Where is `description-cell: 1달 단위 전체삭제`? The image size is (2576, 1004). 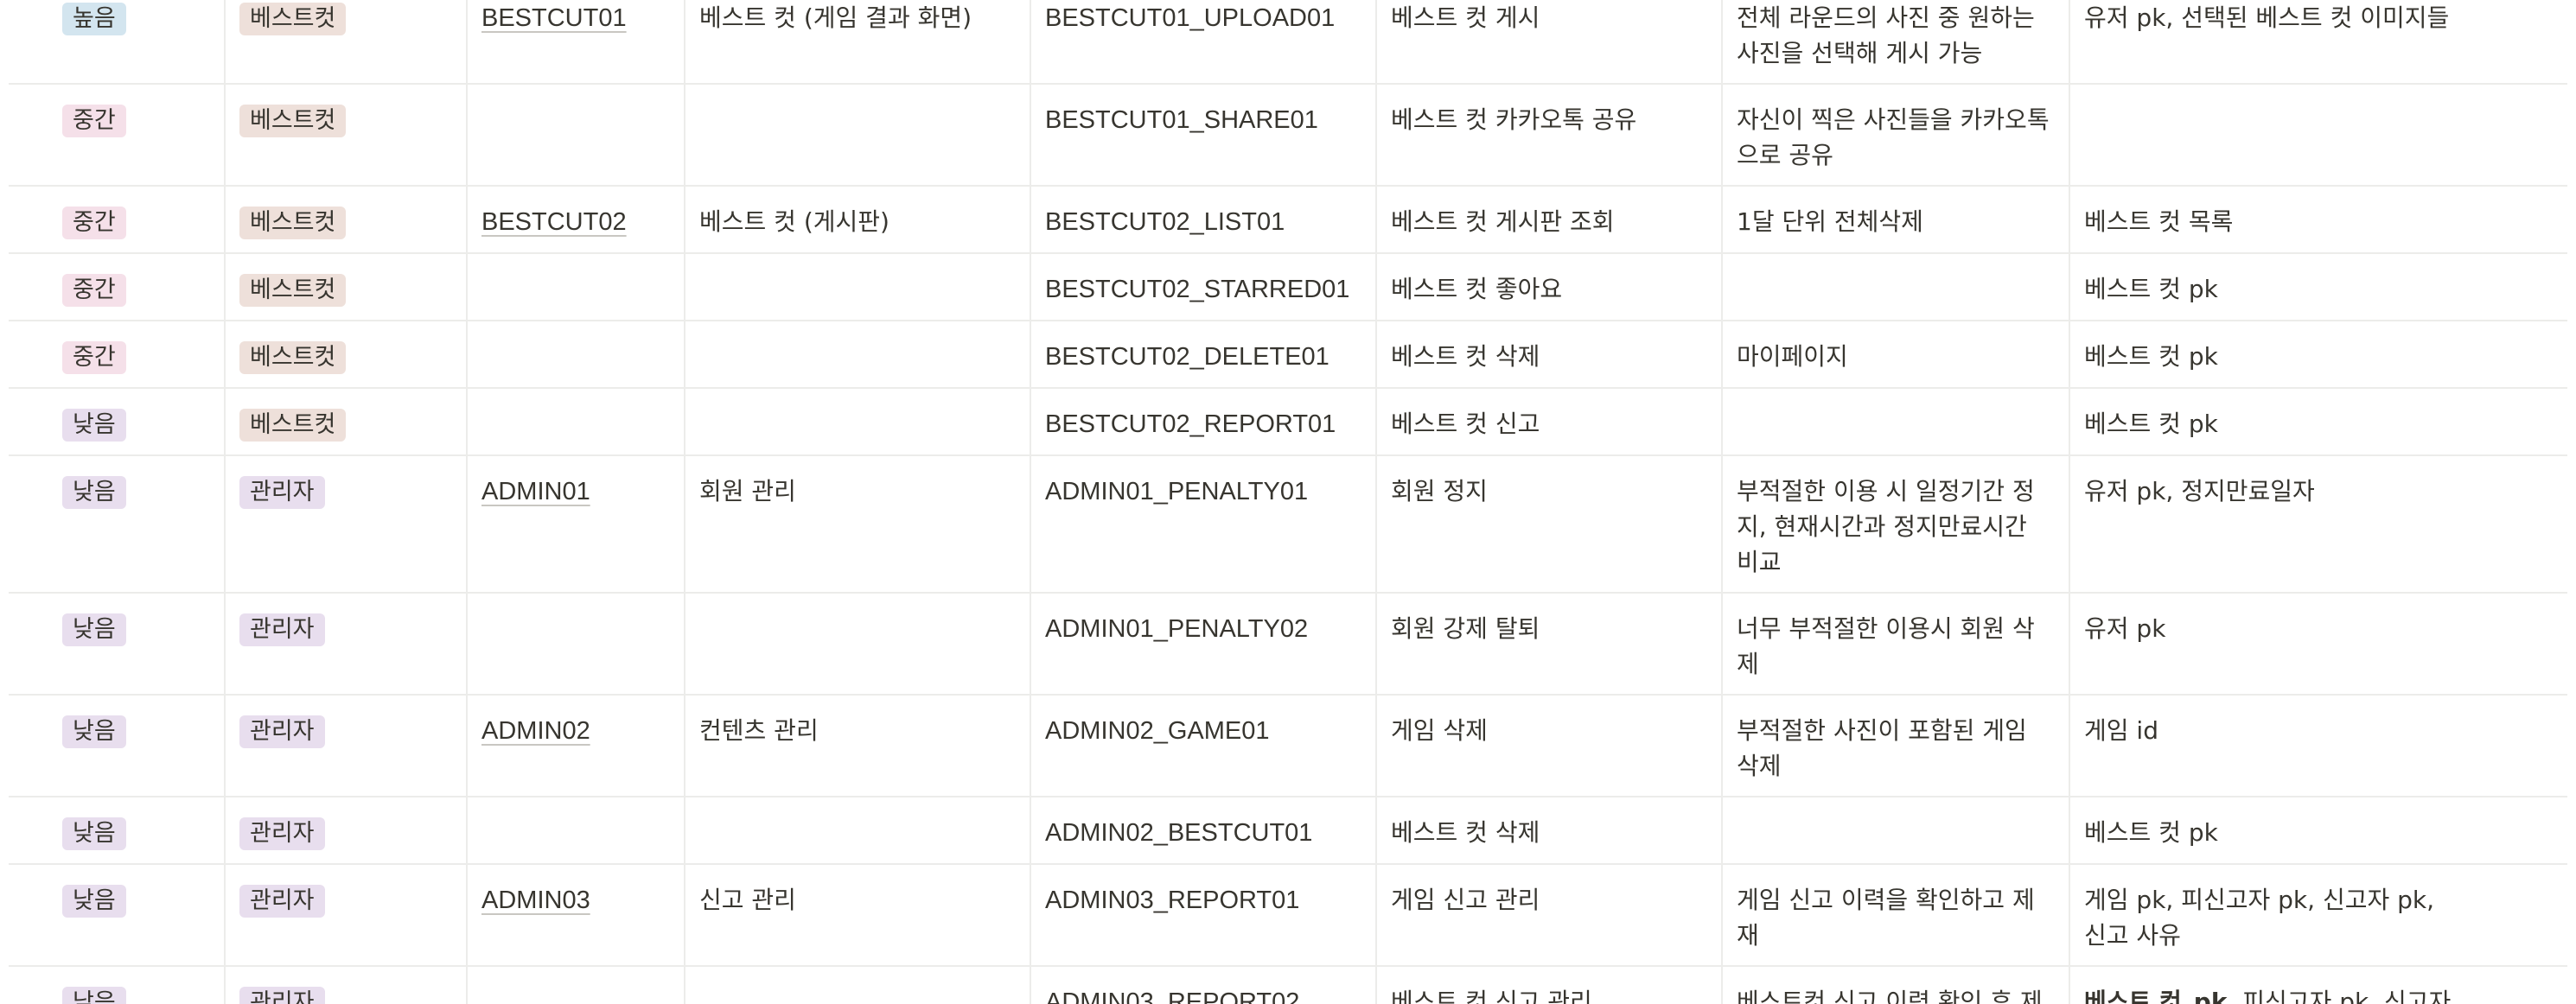
description-cell: 1달 단위 전체삭제 is located at coordinates (1896, 220).